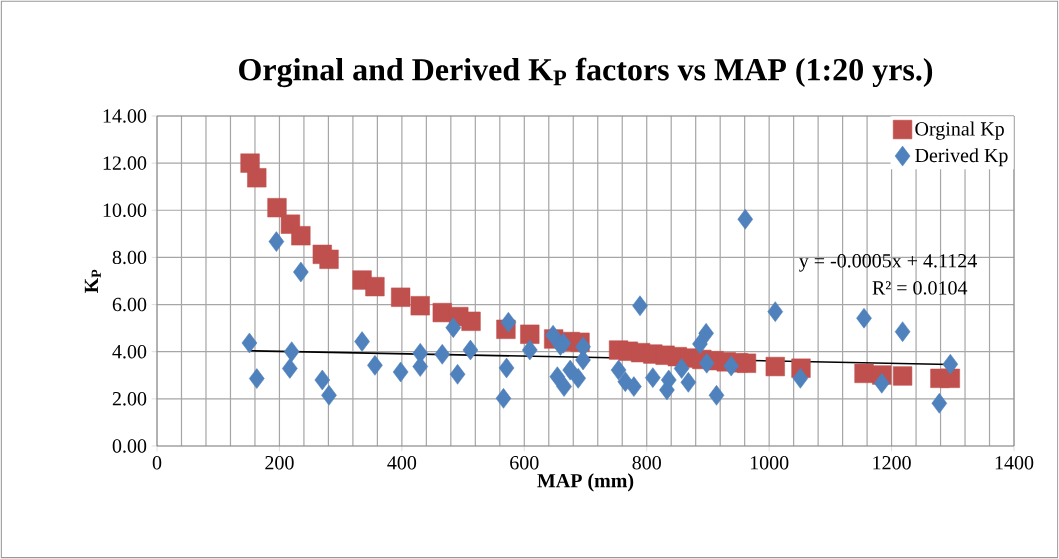 The width and height of the screenshot is (1059, 559). What do you see at coordinates (129, 351) in the screenshot?
I see `y-tick-label: 4.00` at bounding box center [129, 351].